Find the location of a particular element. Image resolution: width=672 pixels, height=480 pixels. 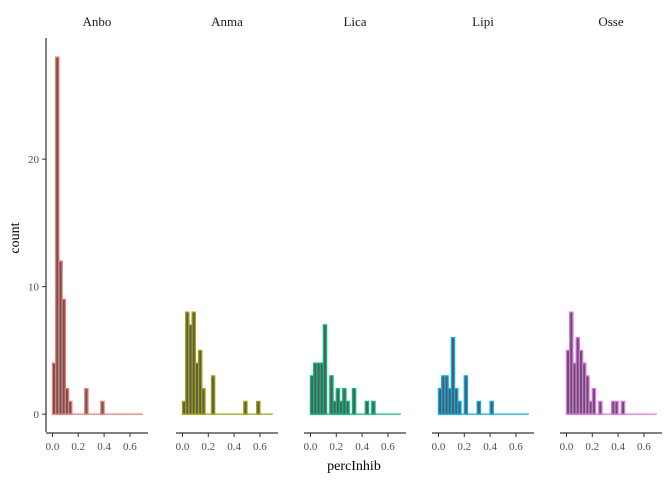

panel-title: Anbo is located at coordinates (97, 21).